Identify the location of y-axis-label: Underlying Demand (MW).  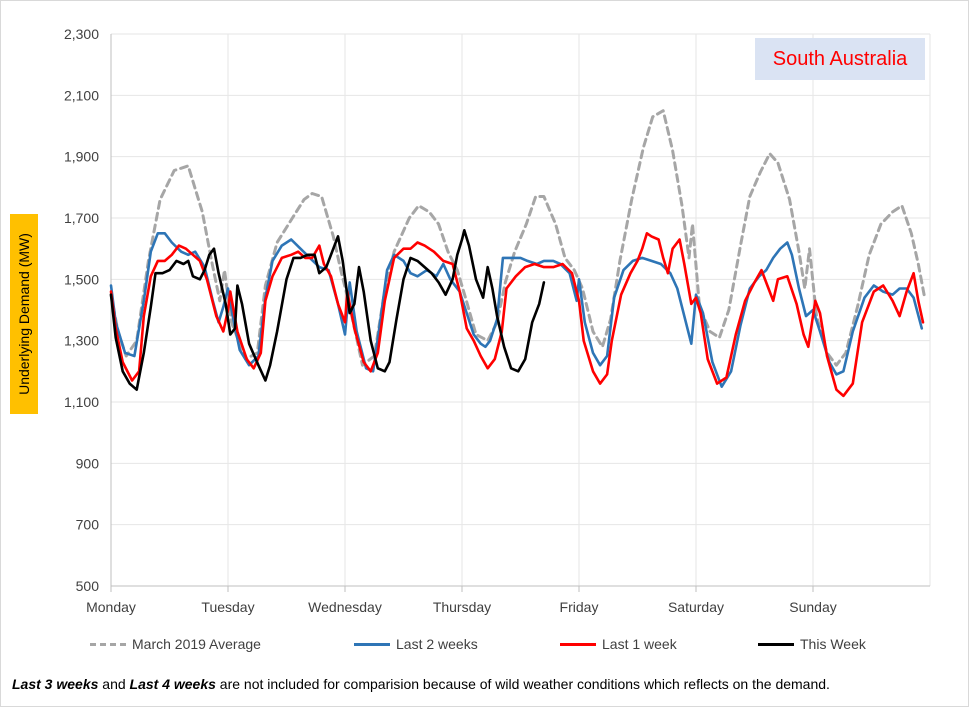
(24, 314).